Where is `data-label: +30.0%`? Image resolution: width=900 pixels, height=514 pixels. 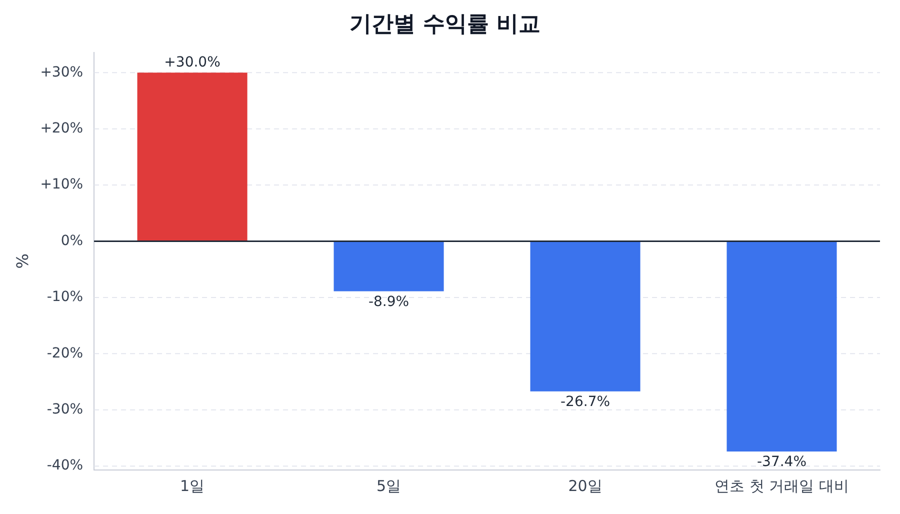 data-label: +30.0% is located at coordinates (192, 62).